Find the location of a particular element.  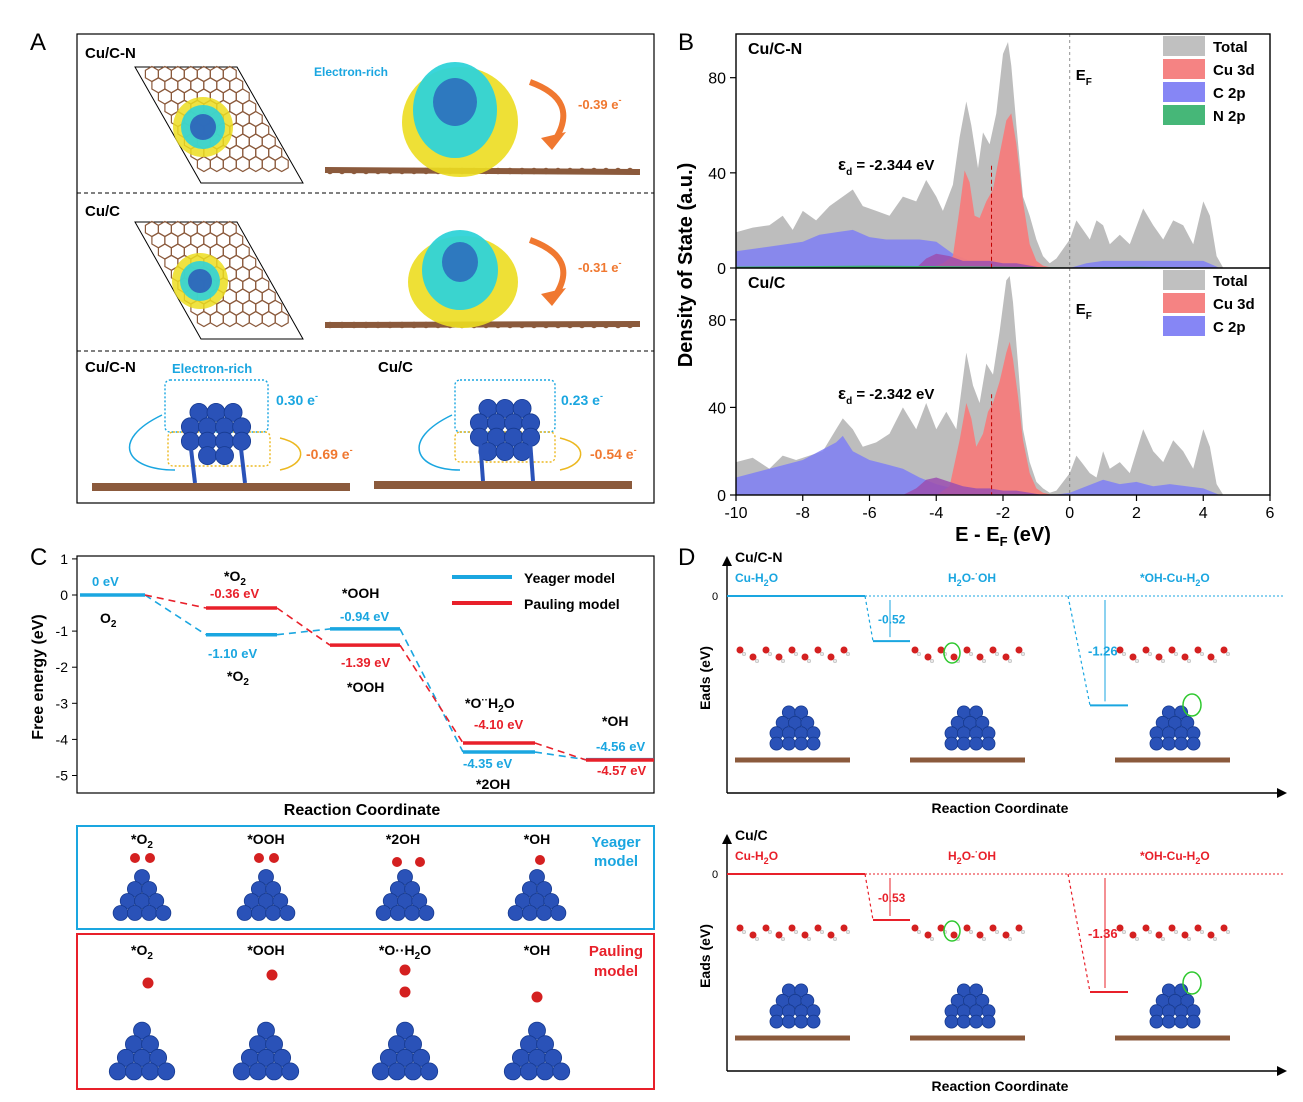

cuc-sideview is located at coordinates (482, 279).